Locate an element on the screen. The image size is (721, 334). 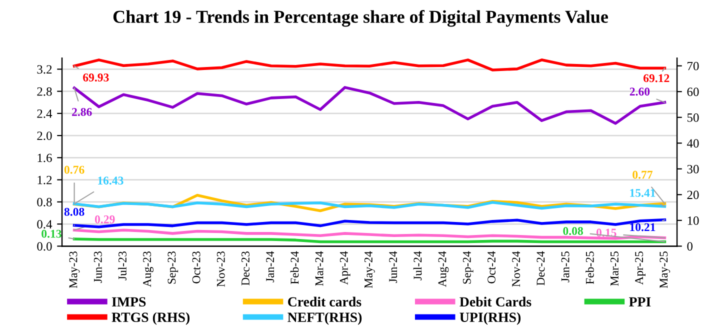
data-label: 15.41 is located at coordinates (643, 193).